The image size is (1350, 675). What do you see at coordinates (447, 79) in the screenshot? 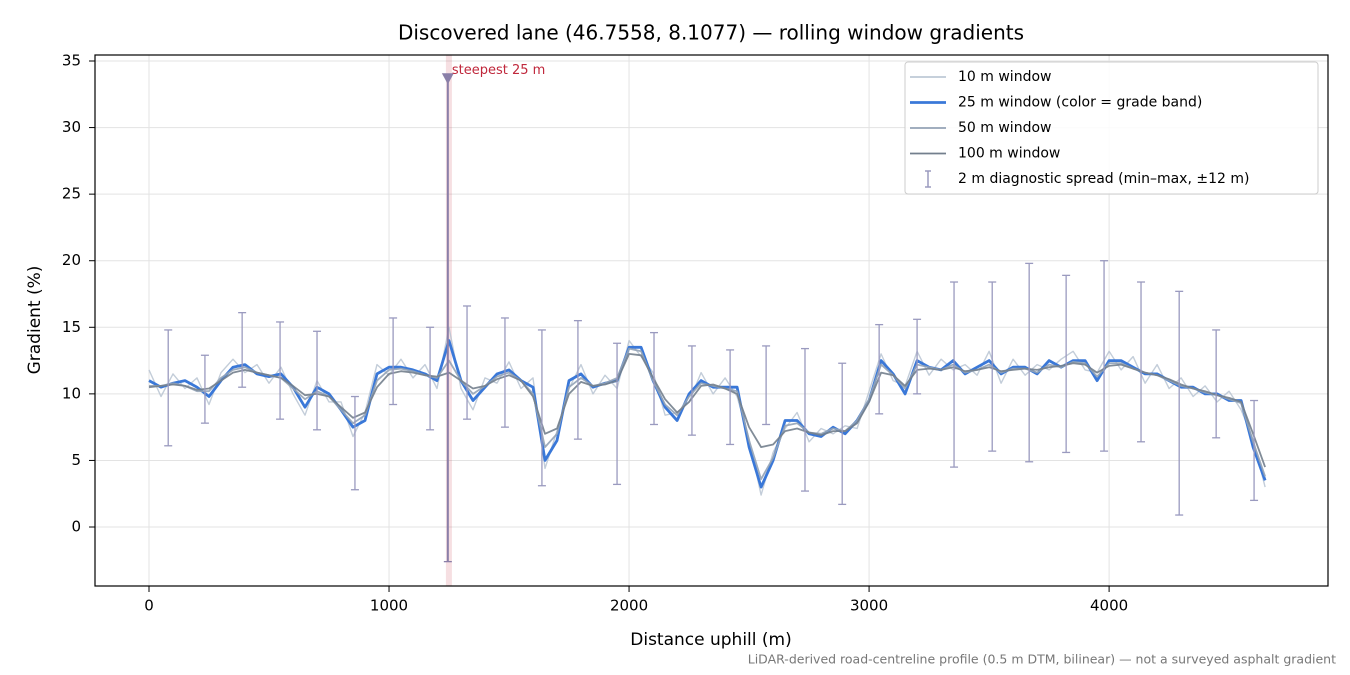
I see `steepest-marker` at bounding box center [447, 79].